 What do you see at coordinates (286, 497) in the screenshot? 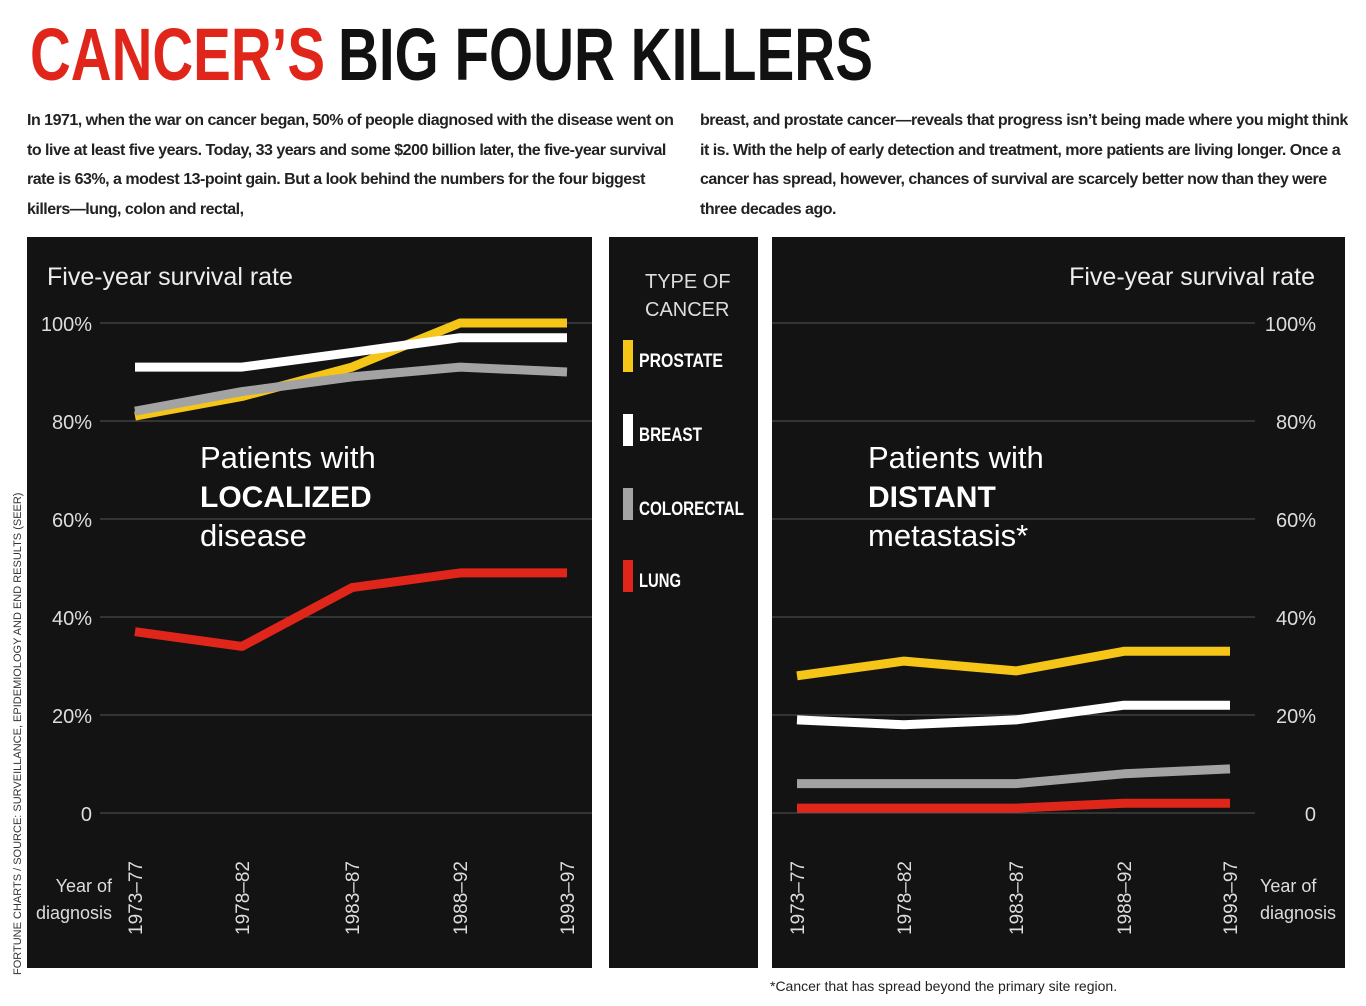
I see `annotation: LOCALIZED` at bounding box center [286, 497].